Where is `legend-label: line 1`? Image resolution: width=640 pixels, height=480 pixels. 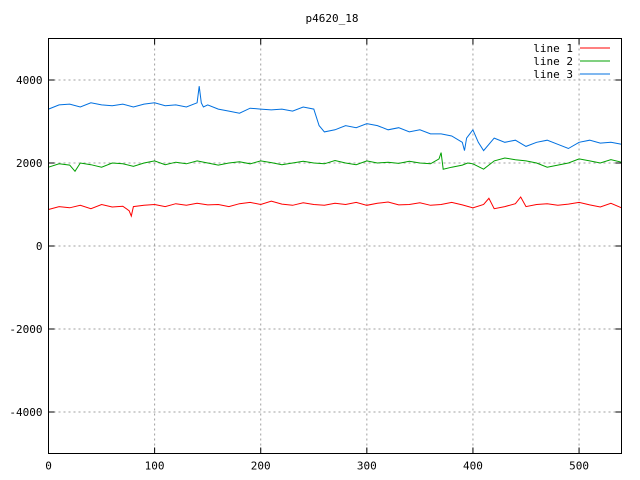
legend-label: line 1 is located at coordinates (553, 48).